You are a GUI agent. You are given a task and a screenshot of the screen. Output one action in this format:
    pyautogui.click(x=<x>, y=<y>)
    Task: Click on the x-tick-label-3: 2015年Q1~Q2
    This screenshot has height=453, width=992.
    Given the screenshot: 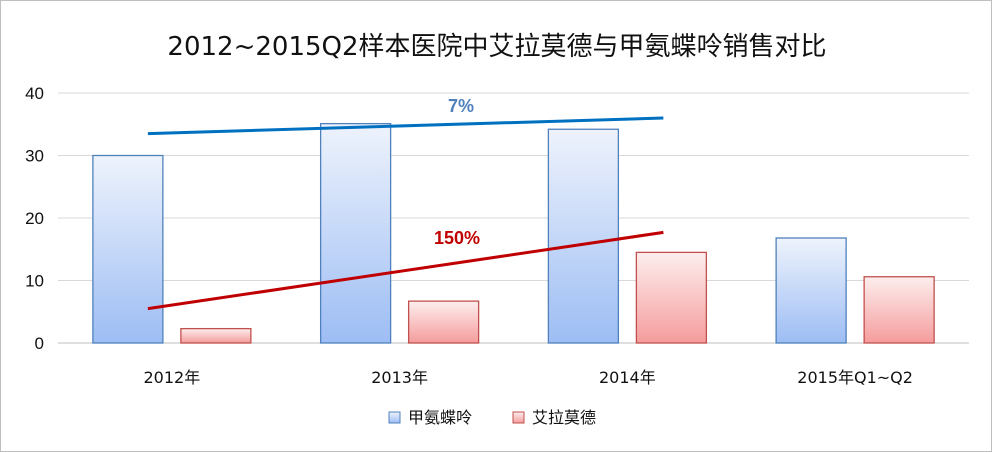 What is the action you would take?
    pyautogui.click(x=855, y=377)
    